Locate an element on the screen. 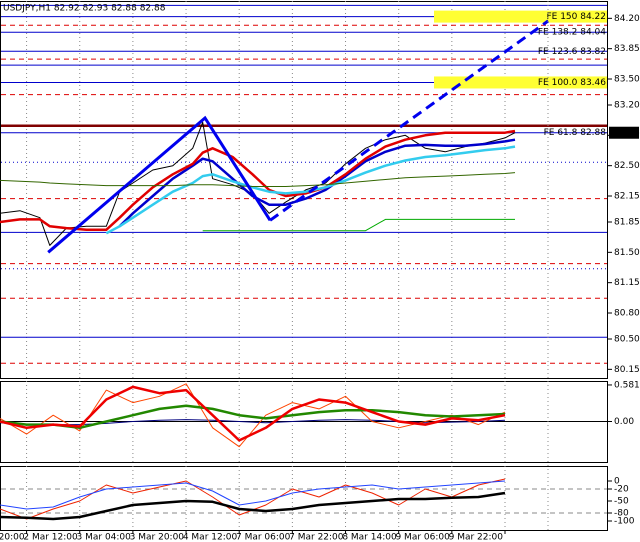 The width and height of the screenshot is (640, 542). x-tick-label: 7 Mar 22:00 is located at coordinates (316, 537).